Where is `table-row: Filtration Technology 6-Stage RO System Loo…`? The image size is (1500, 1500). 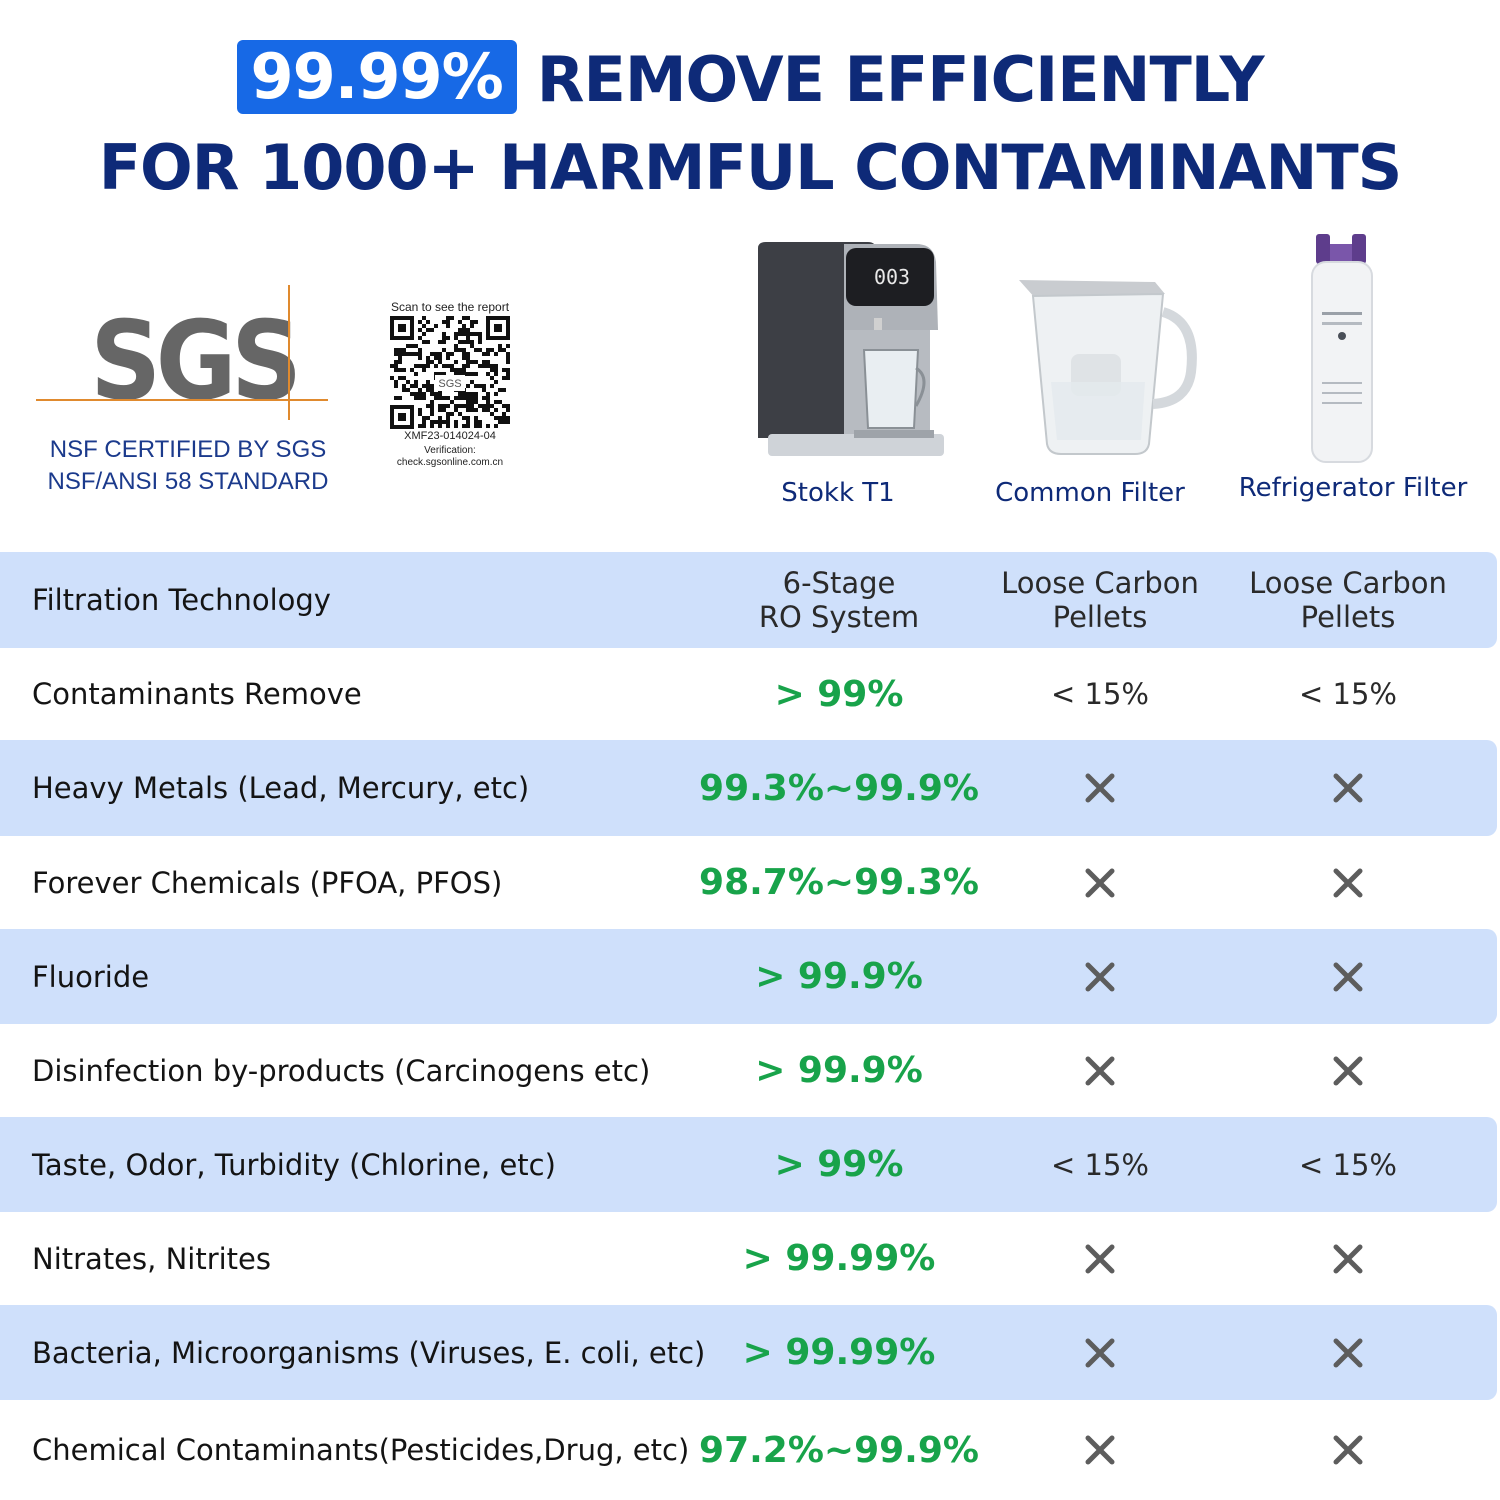
table-row: Filtration Technology 6-Stage RO System Loo… is located at coordinates (748, 600).